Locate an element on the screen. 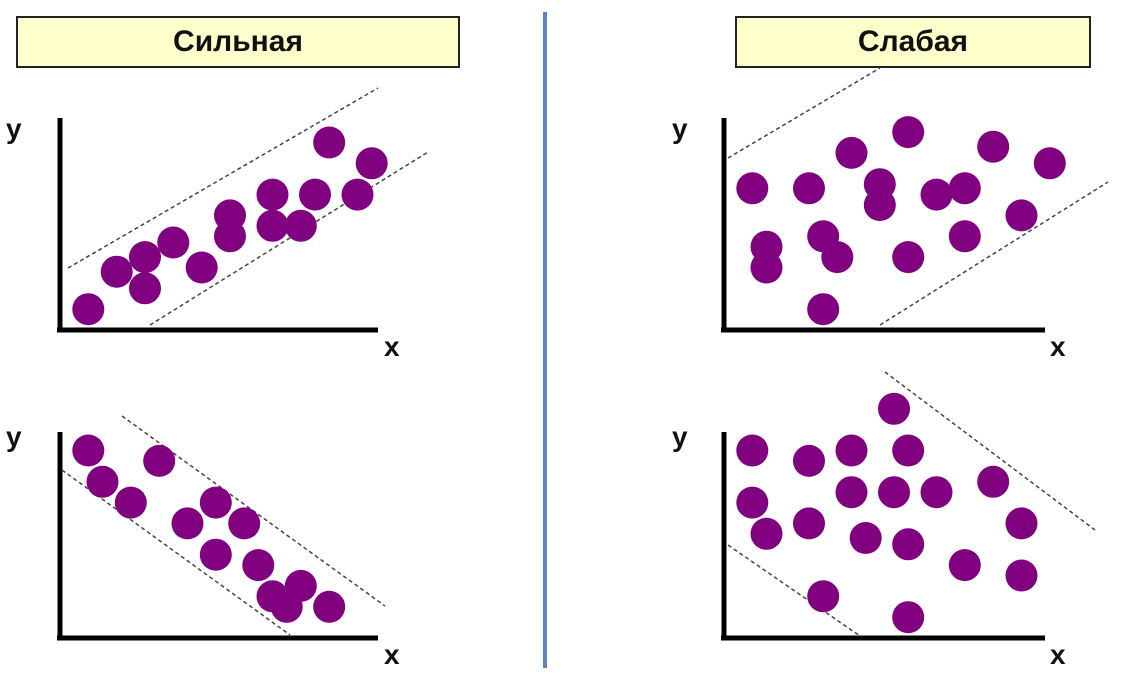 The image size is (1122, 674). vertical-divider is located at coordinates (545, 340).